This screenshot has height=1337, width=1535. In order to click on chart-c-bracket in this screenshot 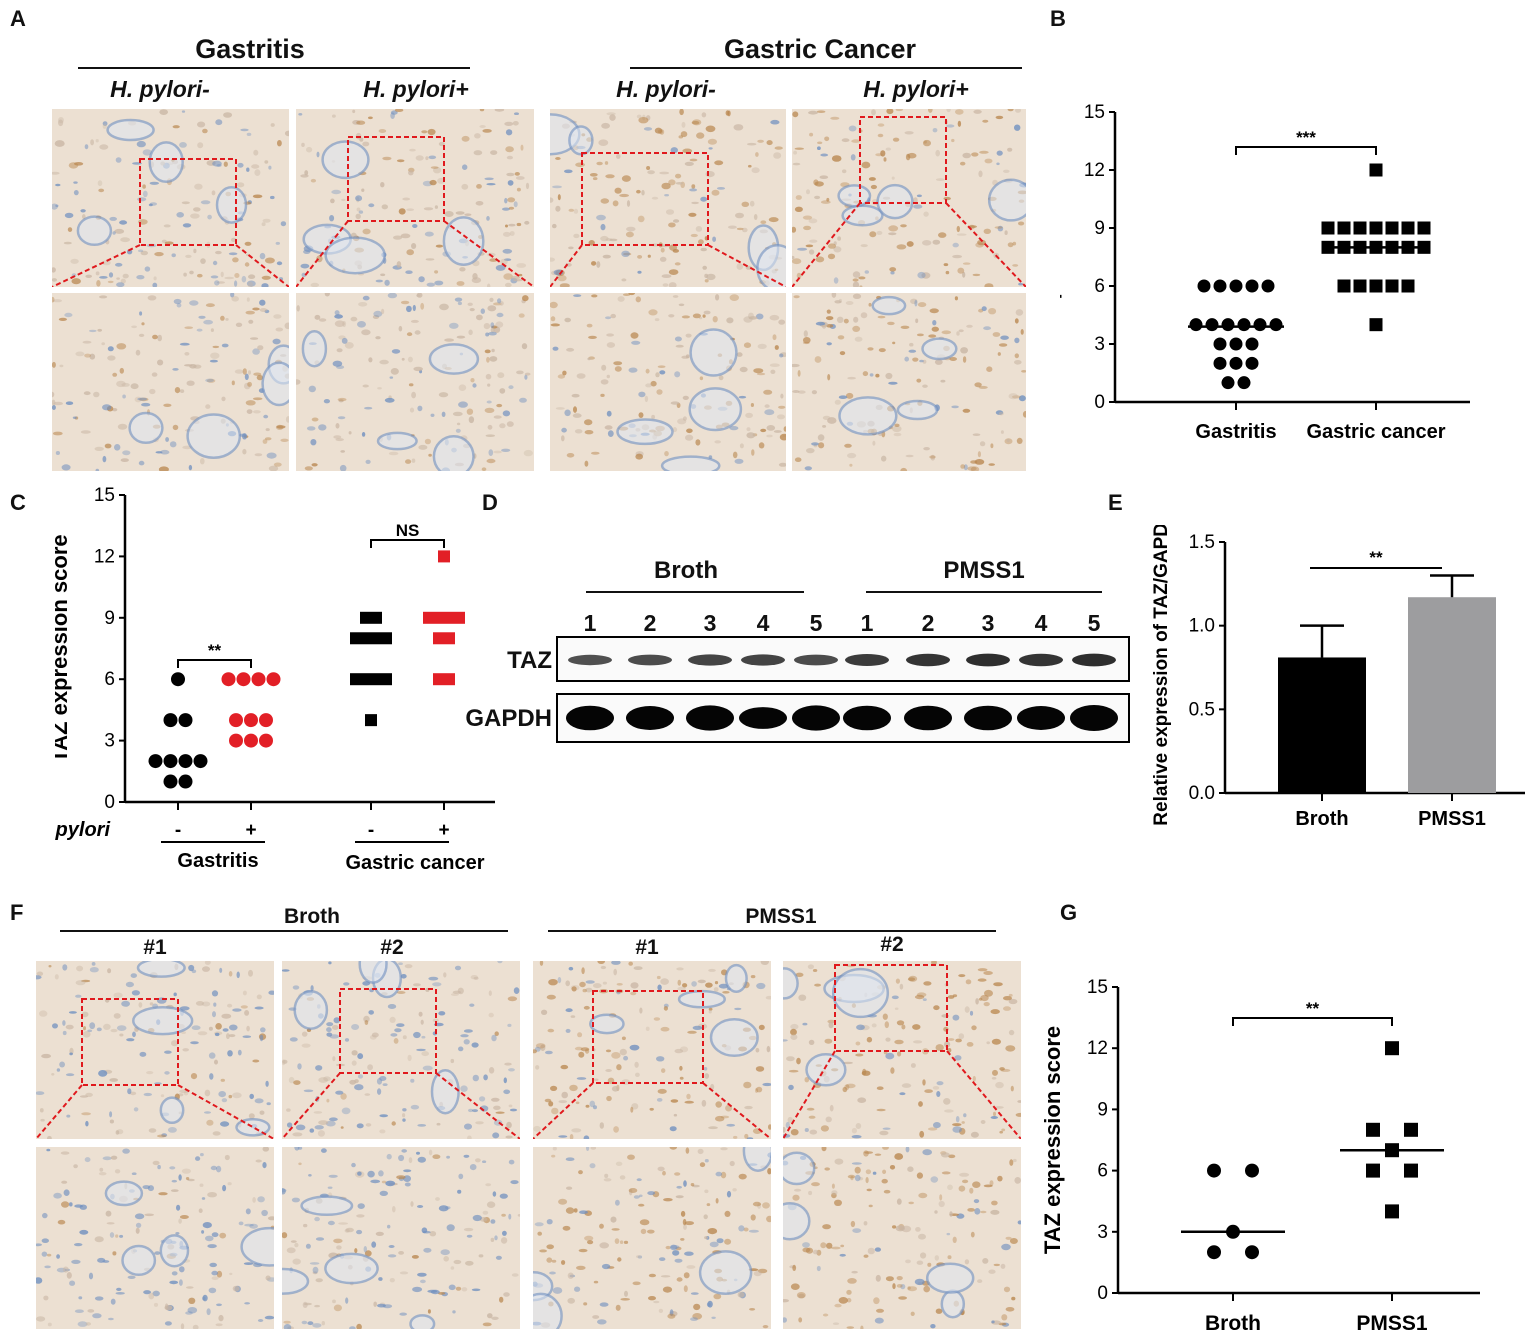, I will do `click(407, 543)`.